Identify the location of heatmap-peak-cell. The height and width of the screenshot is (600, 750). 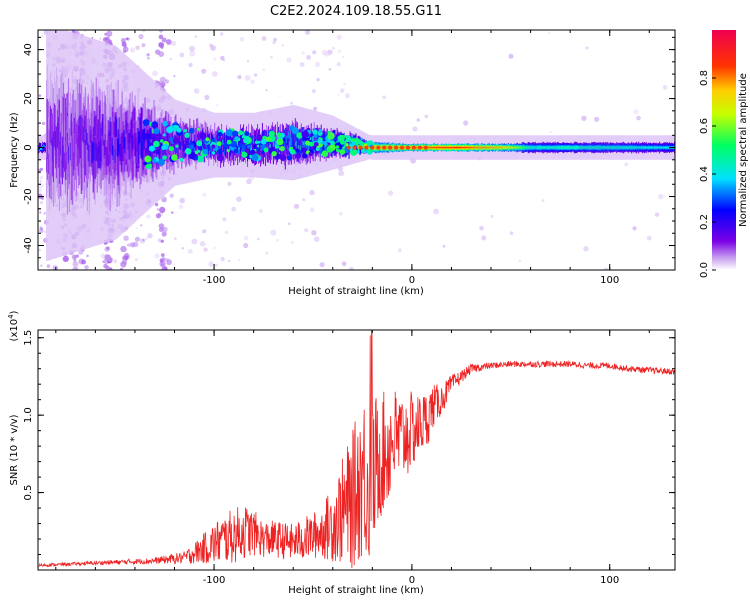
(419, 147).